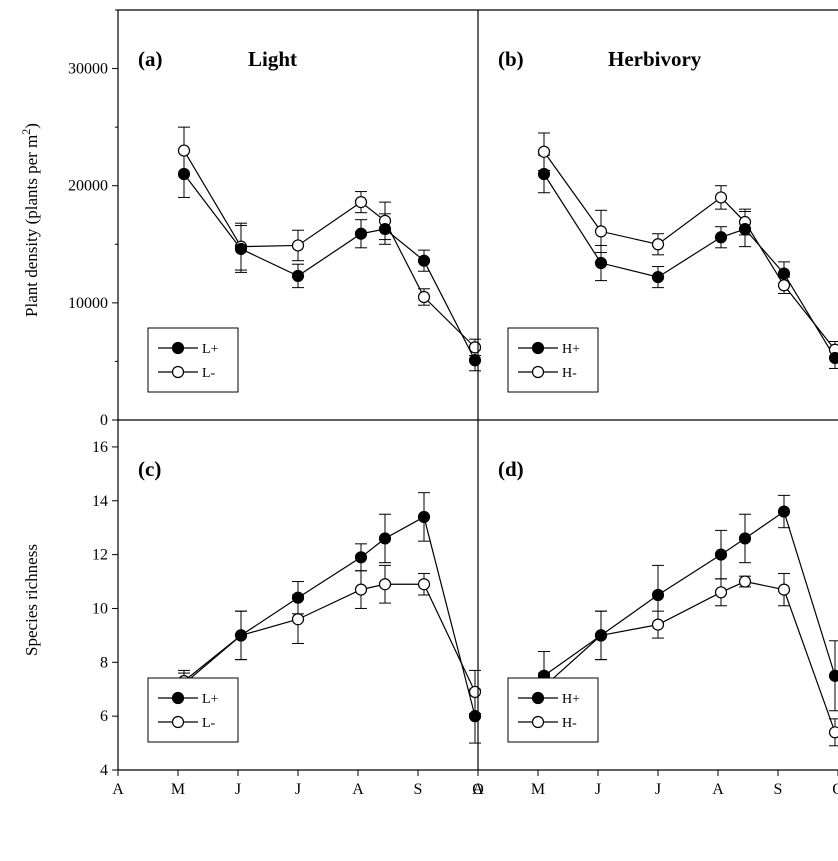 Image resolution: width=838 pixels, height=861 pixels. Describe the element at coordinates (104, 662) in the screenshot. I see `y-tick-label-bottom: 8` at that location.